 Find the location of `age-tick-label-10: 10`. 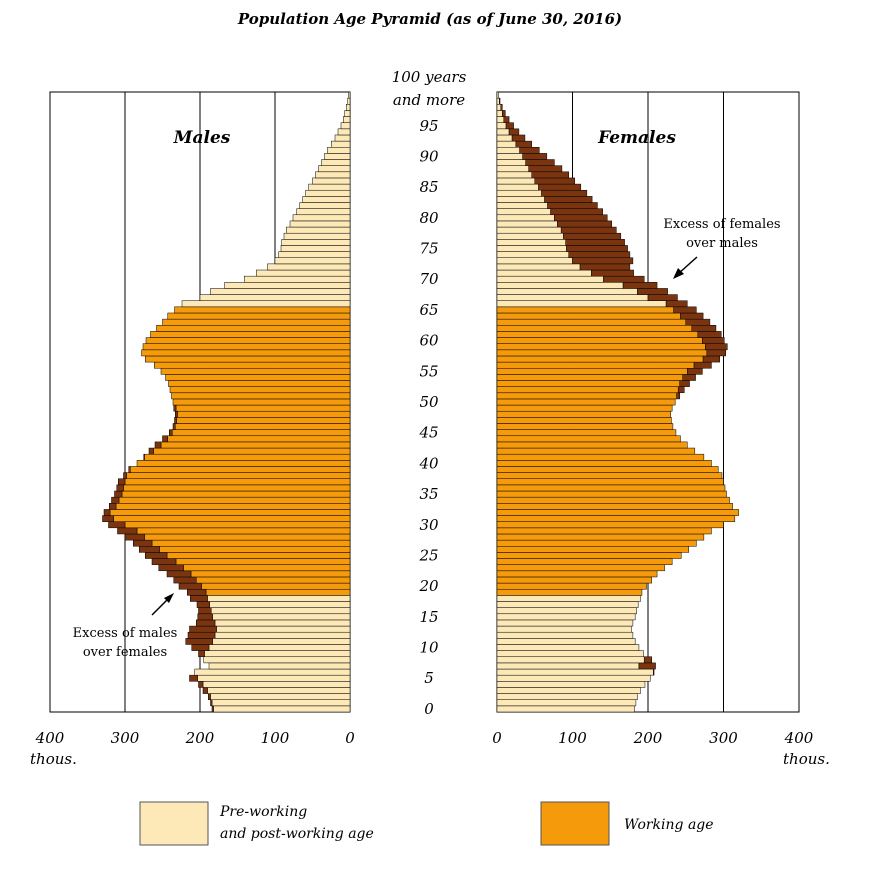

age-tick-label-10: 10 is located at coordinates (429, 648).